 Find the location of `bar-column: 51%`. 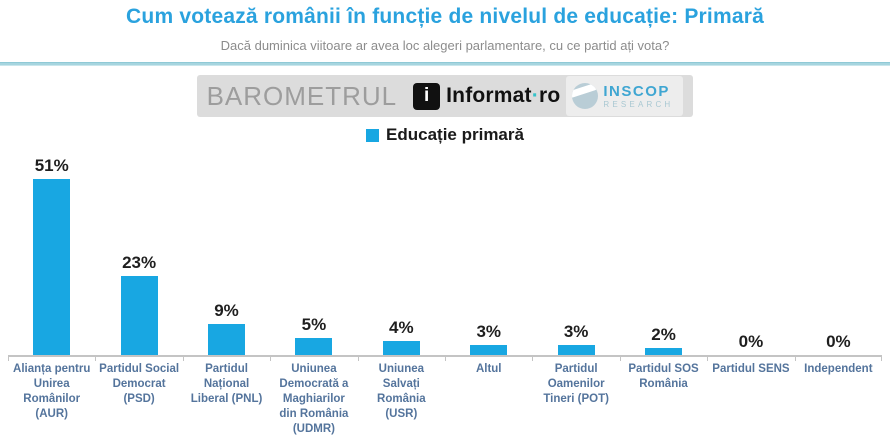

bar-column: 51% is located at coordinates (51, 251).